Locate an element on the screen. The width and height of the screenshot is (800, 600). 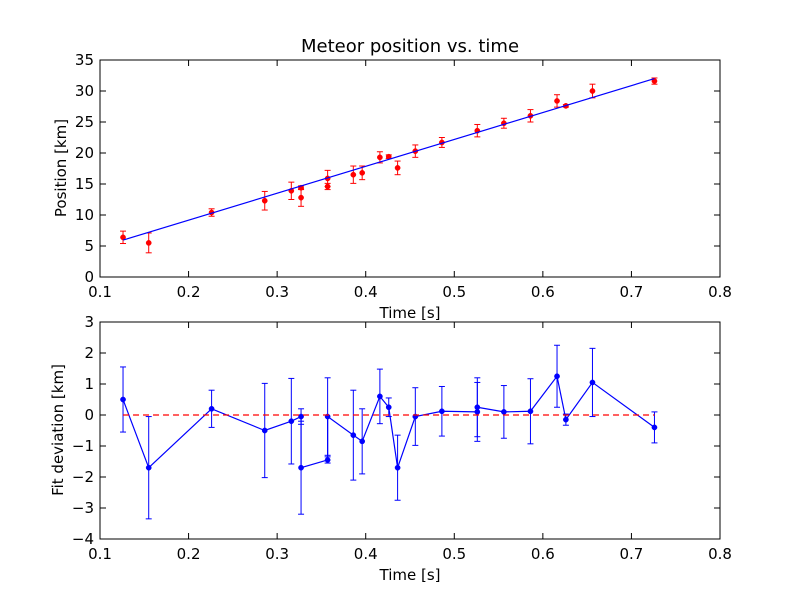
y-tick-label: −2 is located at coordinates (83, 477).